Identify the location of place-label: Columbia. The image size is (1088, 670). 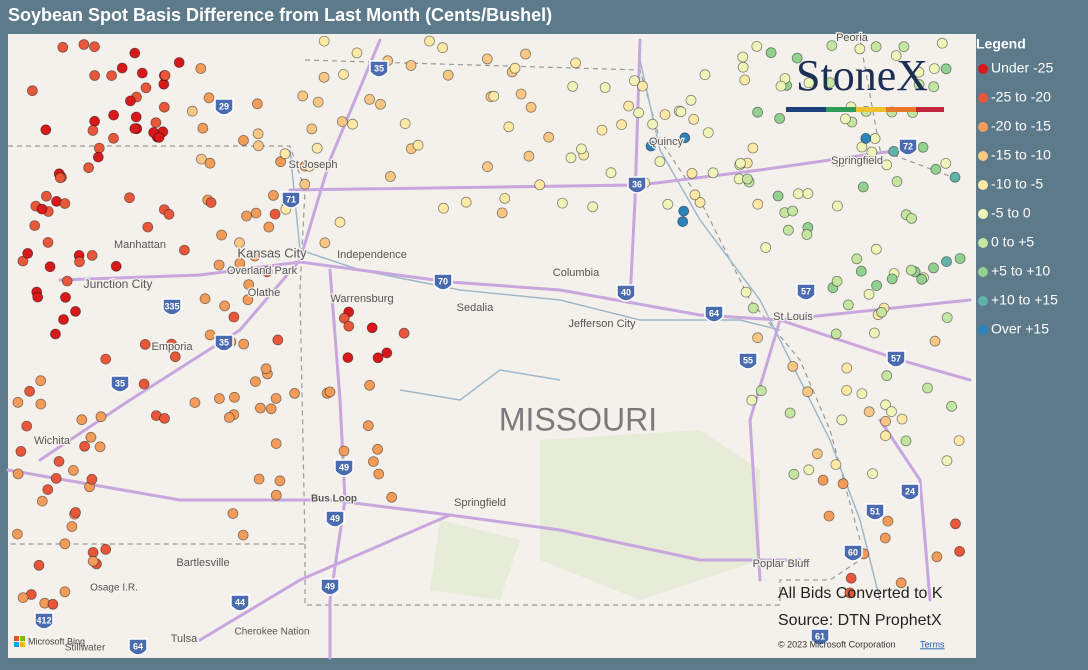
(576, 273).